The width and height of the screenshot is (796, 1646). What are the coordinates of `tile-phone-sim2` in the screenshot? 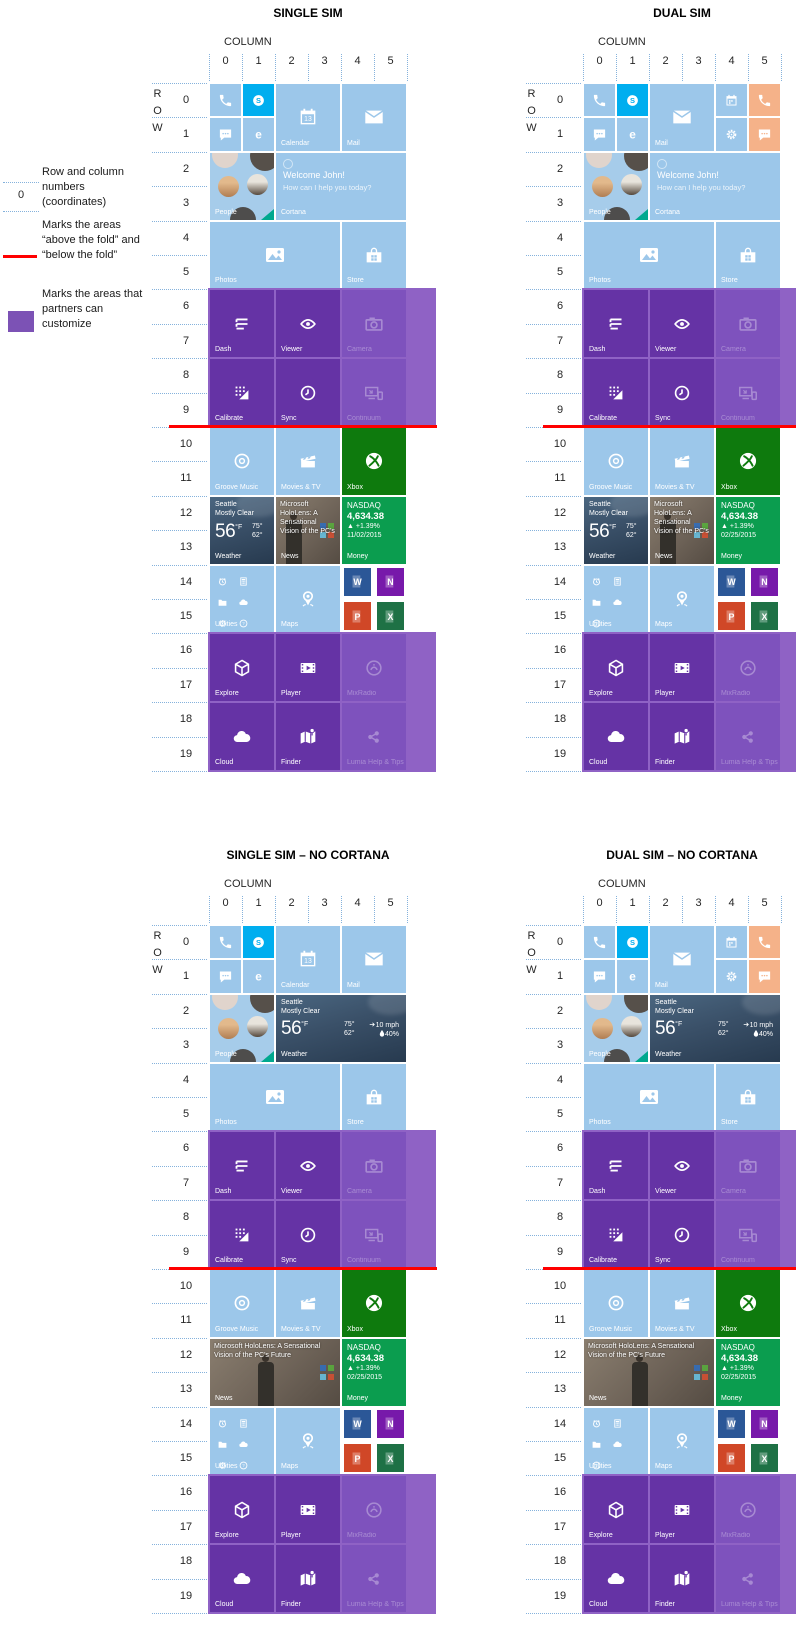 It's located at (764, 942).